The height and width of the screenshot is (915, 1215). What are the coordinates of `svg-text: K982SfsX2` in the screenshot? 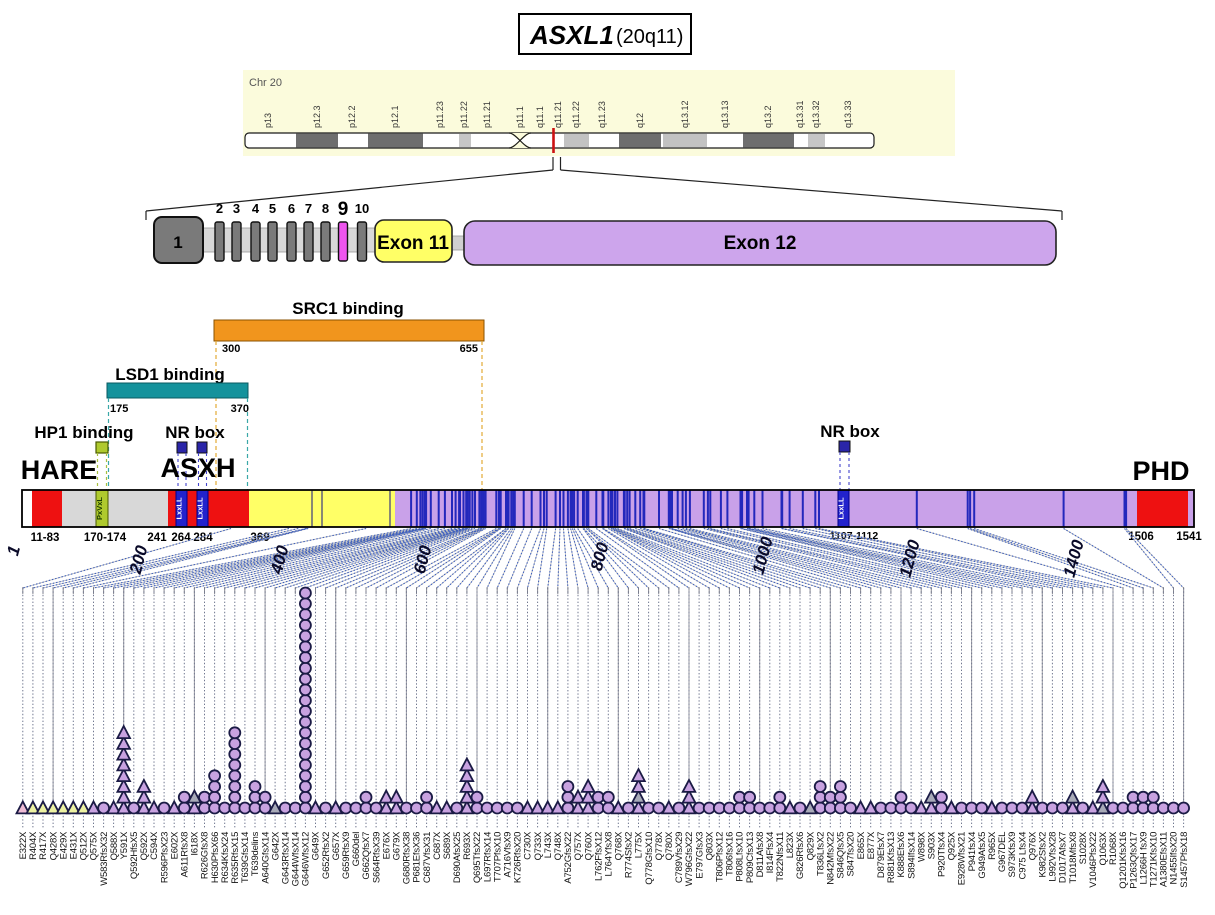 It's located at (1043, 855).